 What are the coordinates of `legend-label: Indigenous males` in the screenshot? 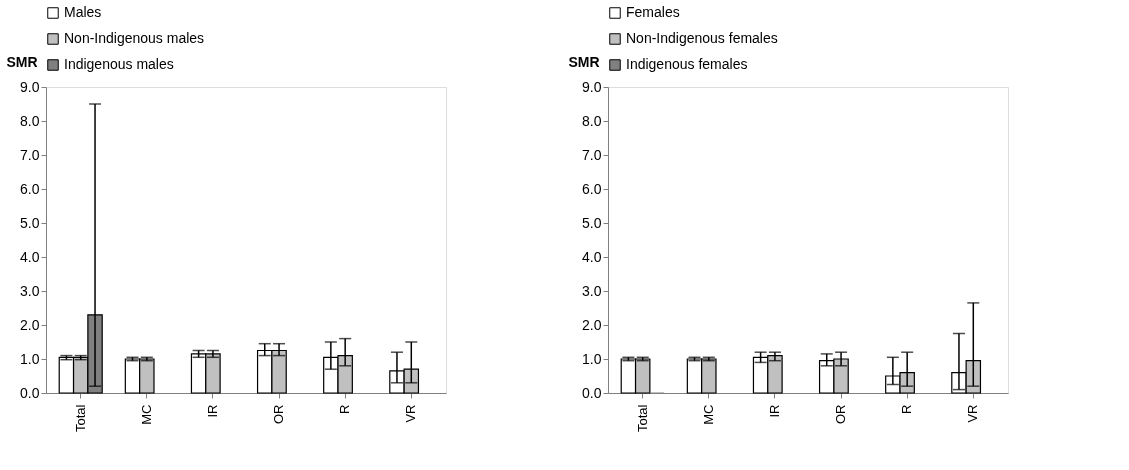 It's located at (119, 64).